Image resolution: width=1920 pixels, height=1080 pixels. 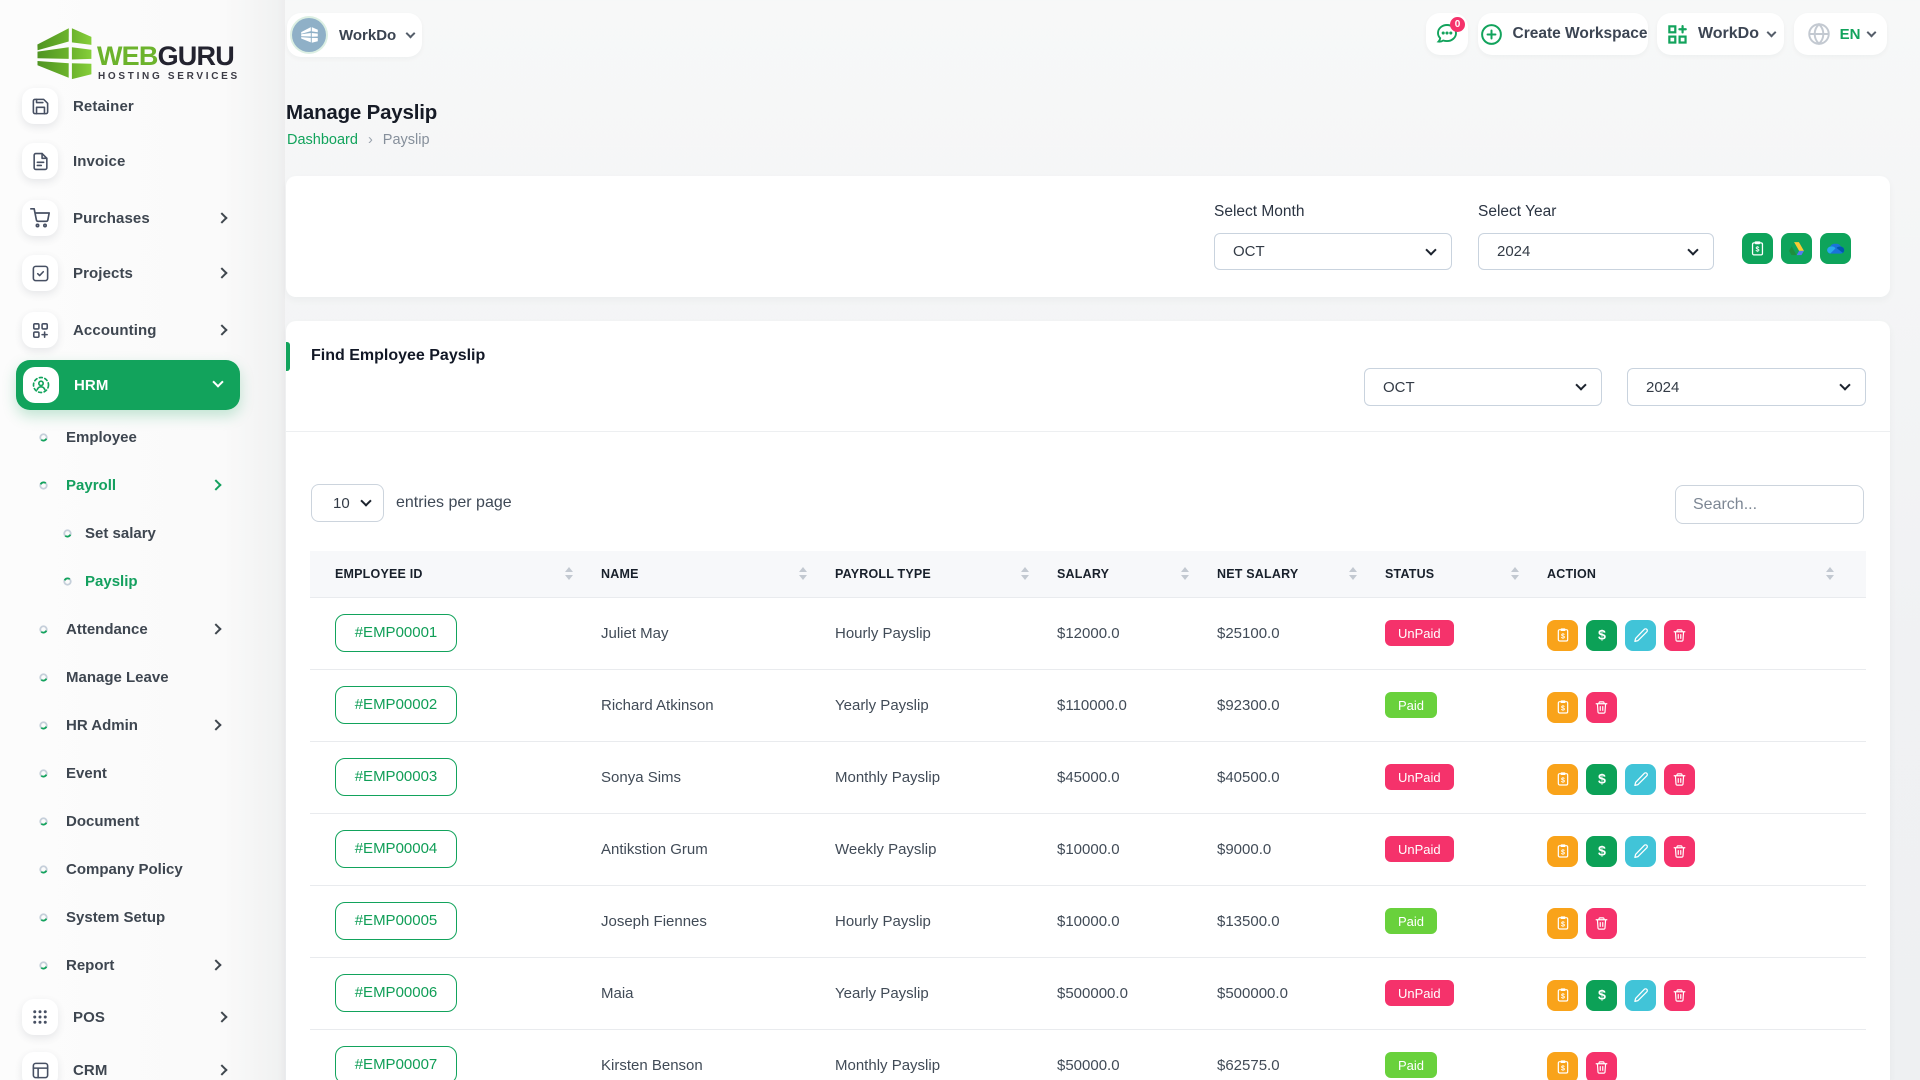 I want to click on svg-text: WEBGURU, so click(x=165, y=56).